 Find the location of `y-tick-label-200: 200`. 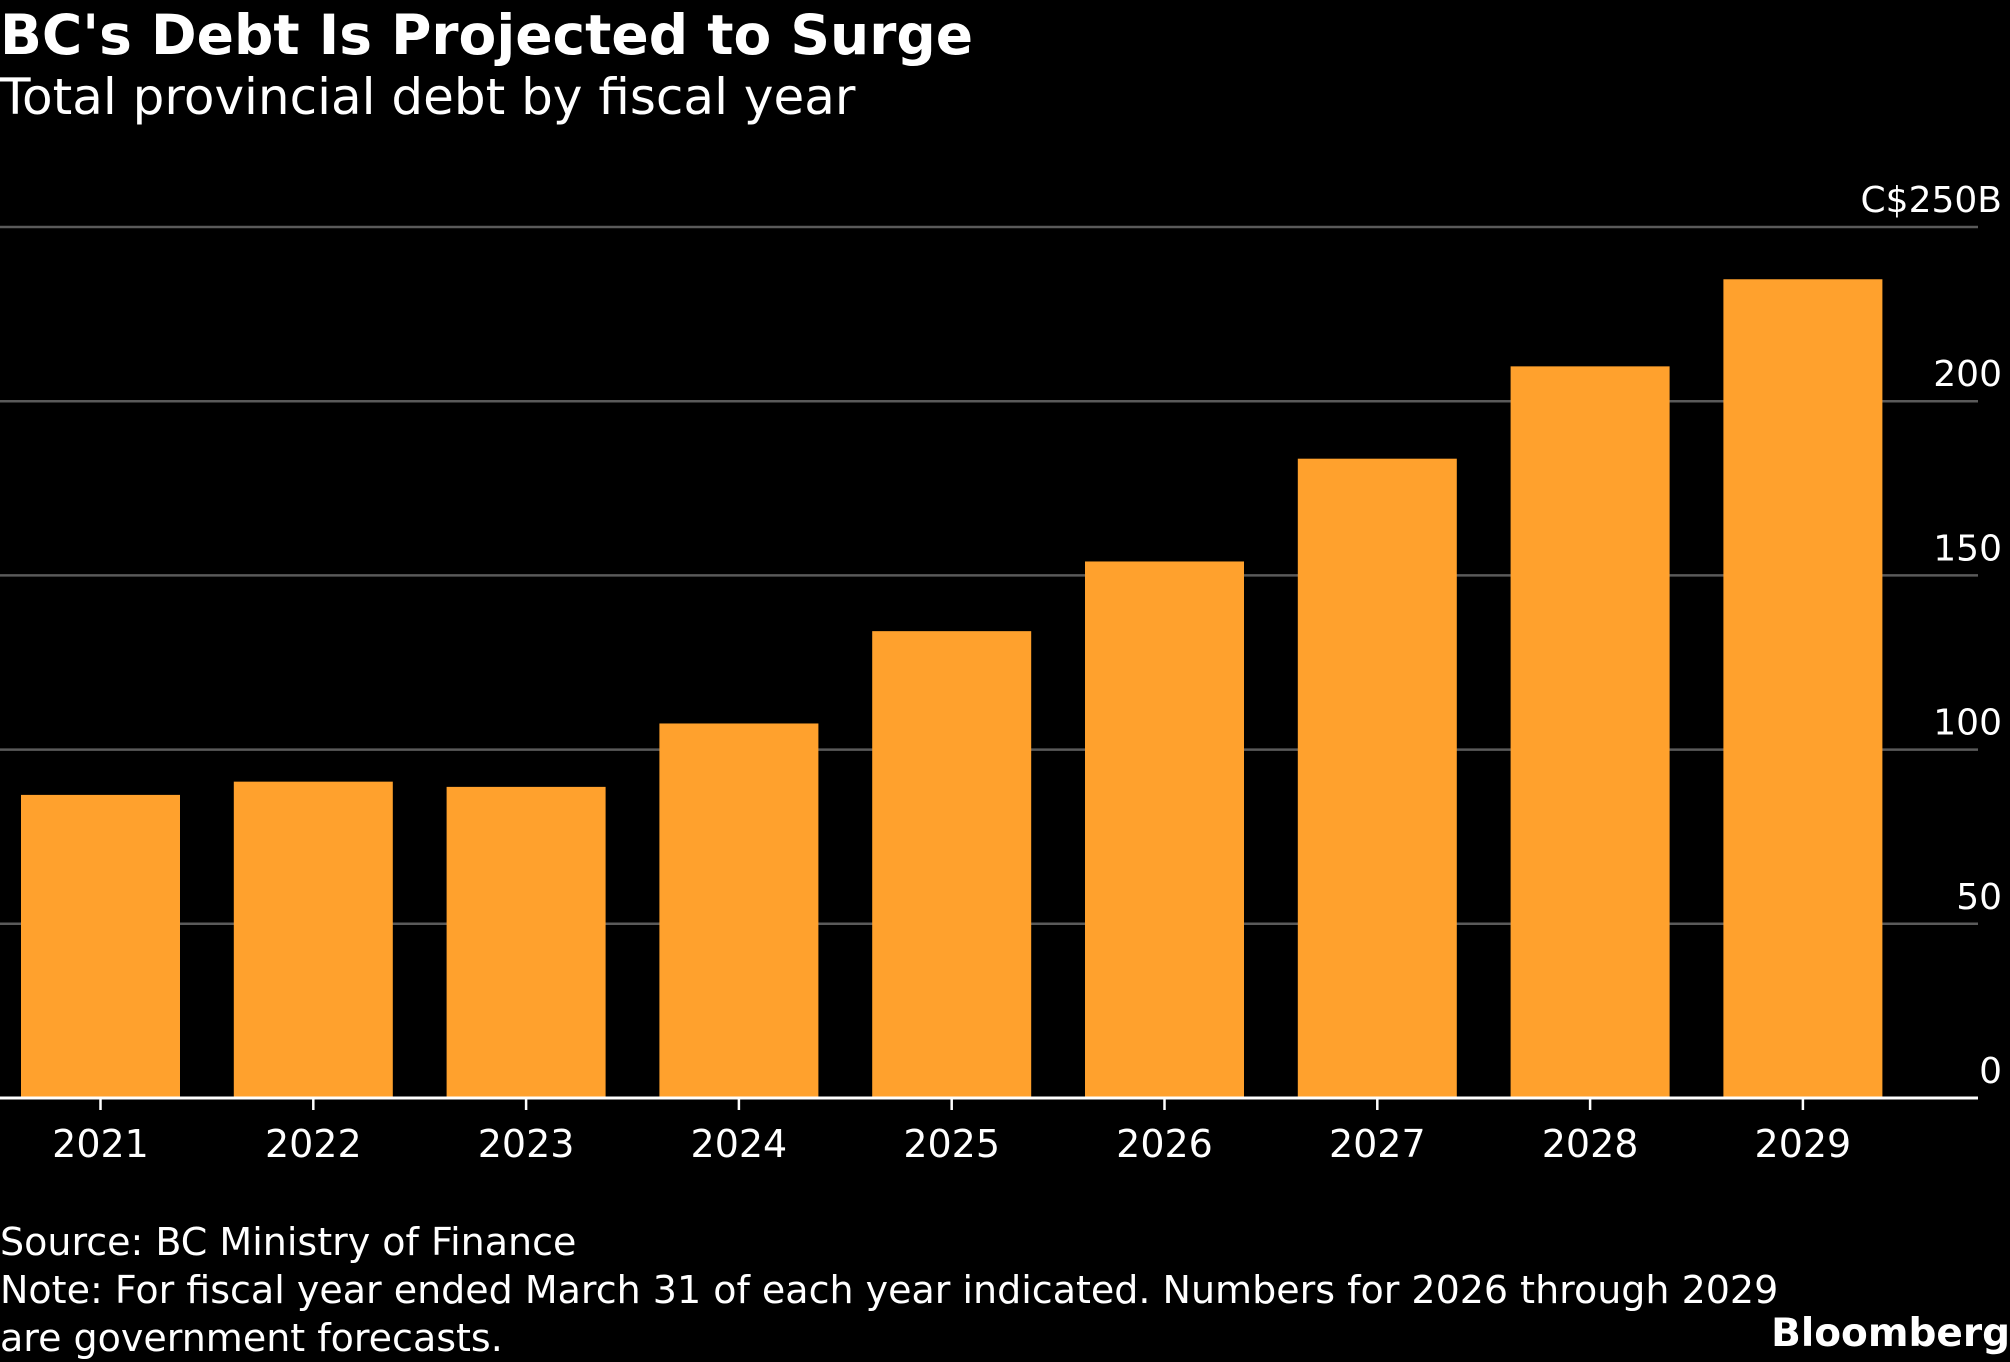

y-tick-label-200: 200 is located at coordinates (1967, 374).